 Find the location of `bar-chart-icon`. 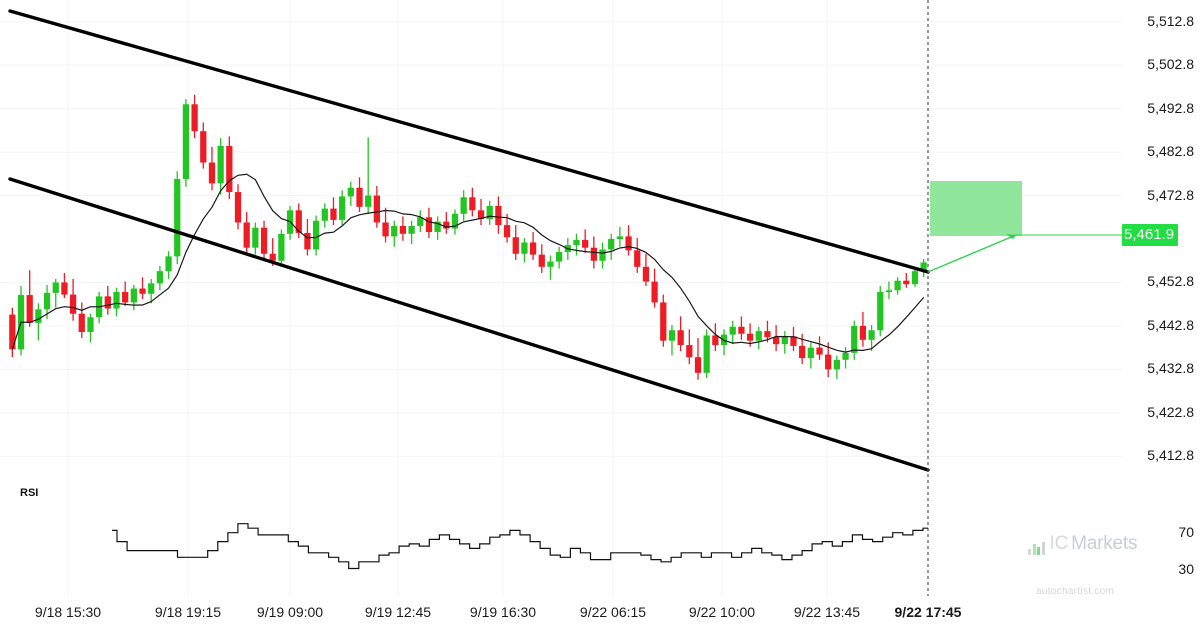

bar-chart-icon is located at coordinates (1036, 548).